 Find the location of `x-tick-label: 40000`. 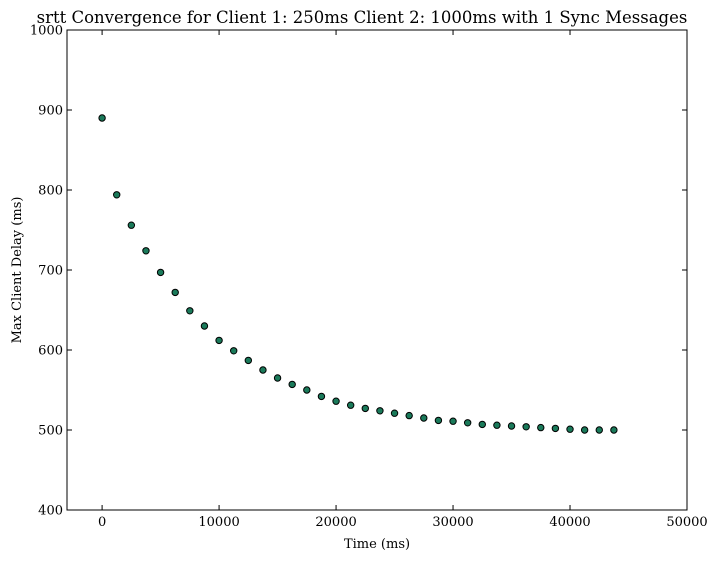

x-tick-label: 40000 is located at coordinates (569, 522).